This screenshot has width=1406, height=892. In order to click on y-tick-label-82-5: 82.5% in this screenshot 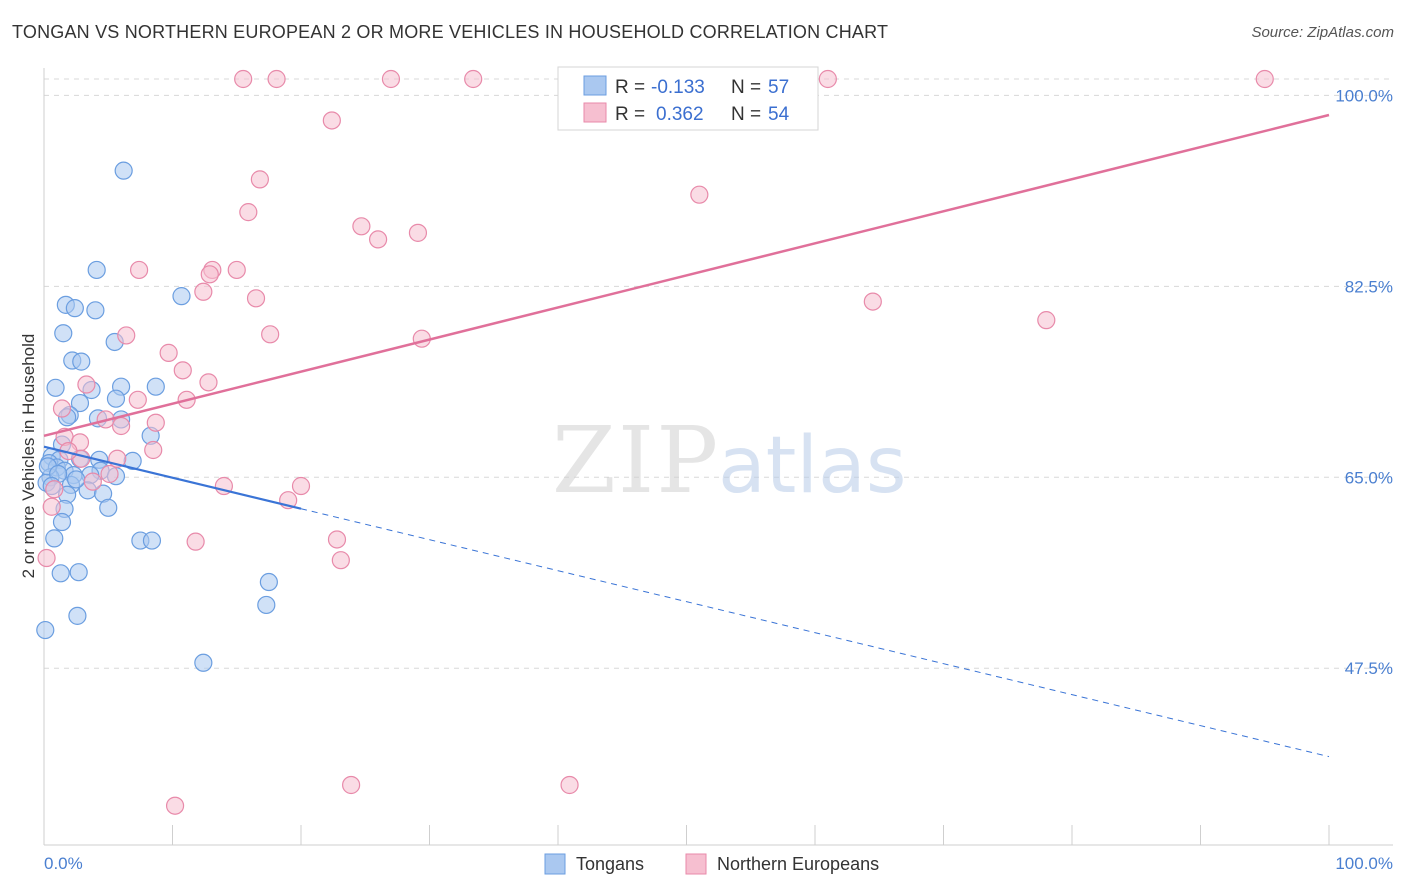, I will do `click(1369, 286)`.